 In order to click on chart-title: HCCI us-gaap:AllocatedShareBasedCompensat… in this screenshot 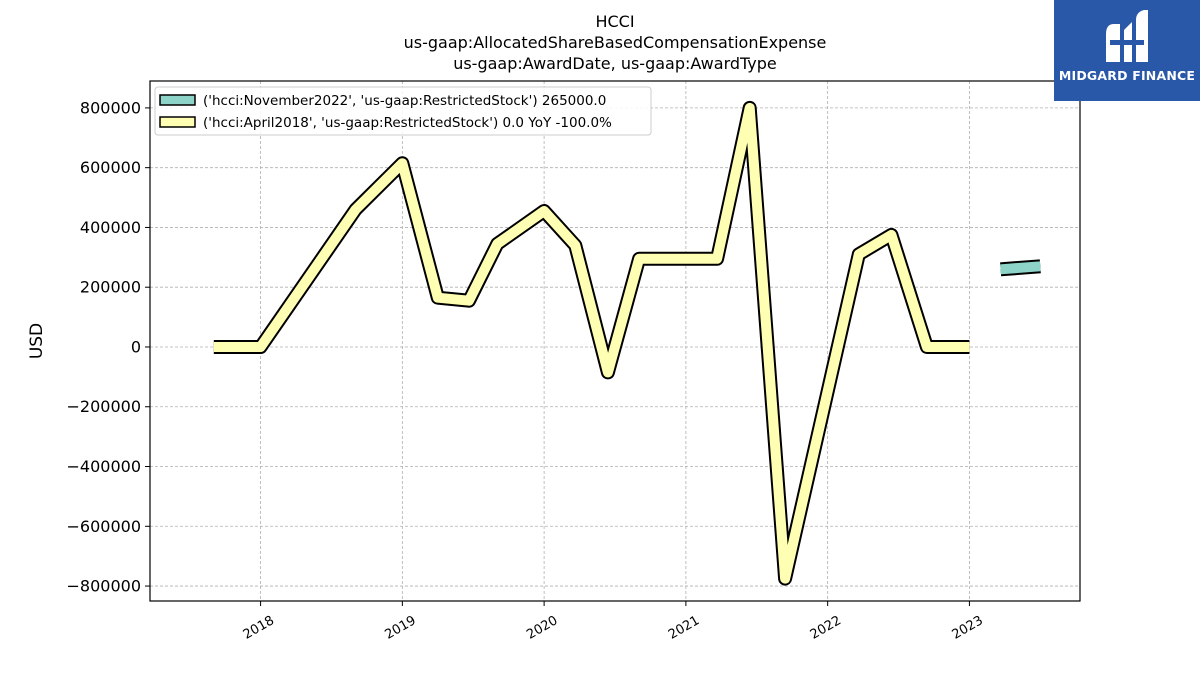, I will do `click(615, 42)`.